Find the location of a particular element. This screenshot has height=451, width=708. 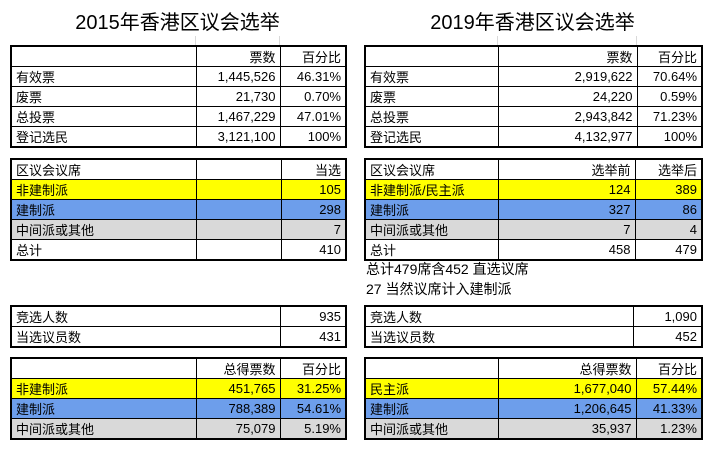

count-cell: 452 is located at coordinates (667, 337).